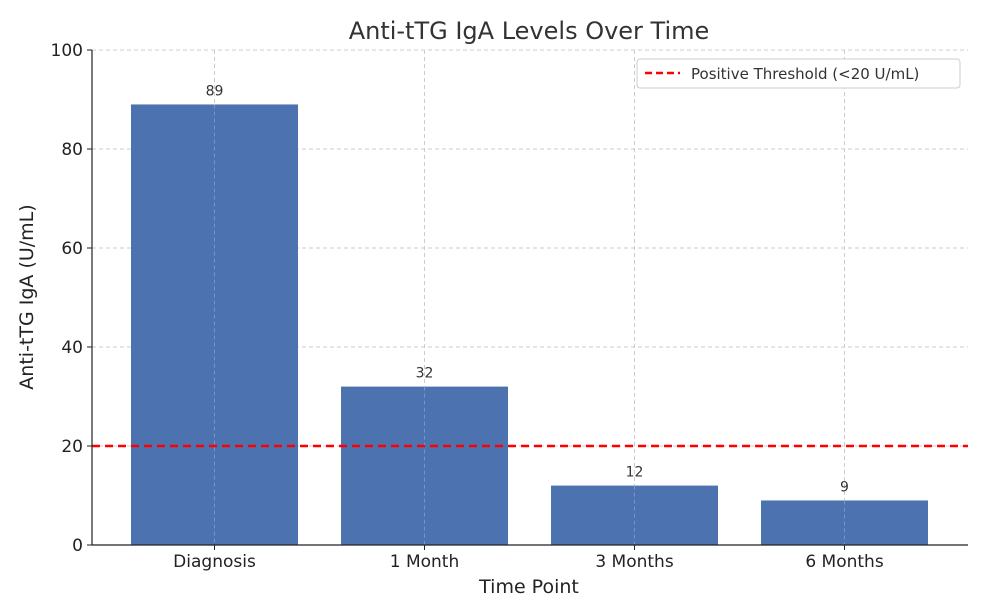 Image resolution: width=986 pixels, height=616 pixels. Describe the element at coordinates (844, 522) in the screenshot. I see `bar-6-months` at that location.